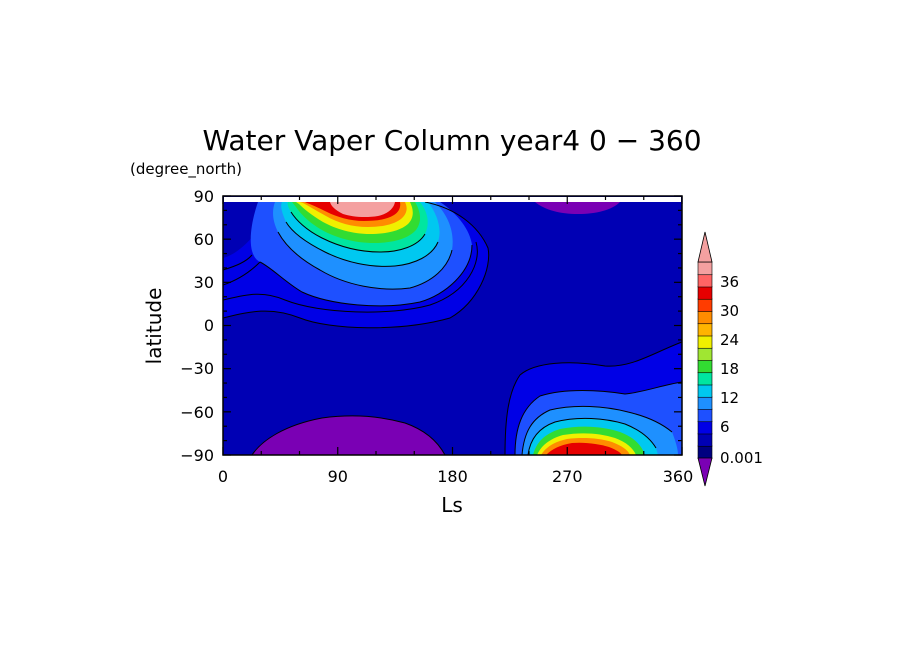  Describe the element at coordinates (362, 210) in the screenshot. I see `north-peak-max` at that location.